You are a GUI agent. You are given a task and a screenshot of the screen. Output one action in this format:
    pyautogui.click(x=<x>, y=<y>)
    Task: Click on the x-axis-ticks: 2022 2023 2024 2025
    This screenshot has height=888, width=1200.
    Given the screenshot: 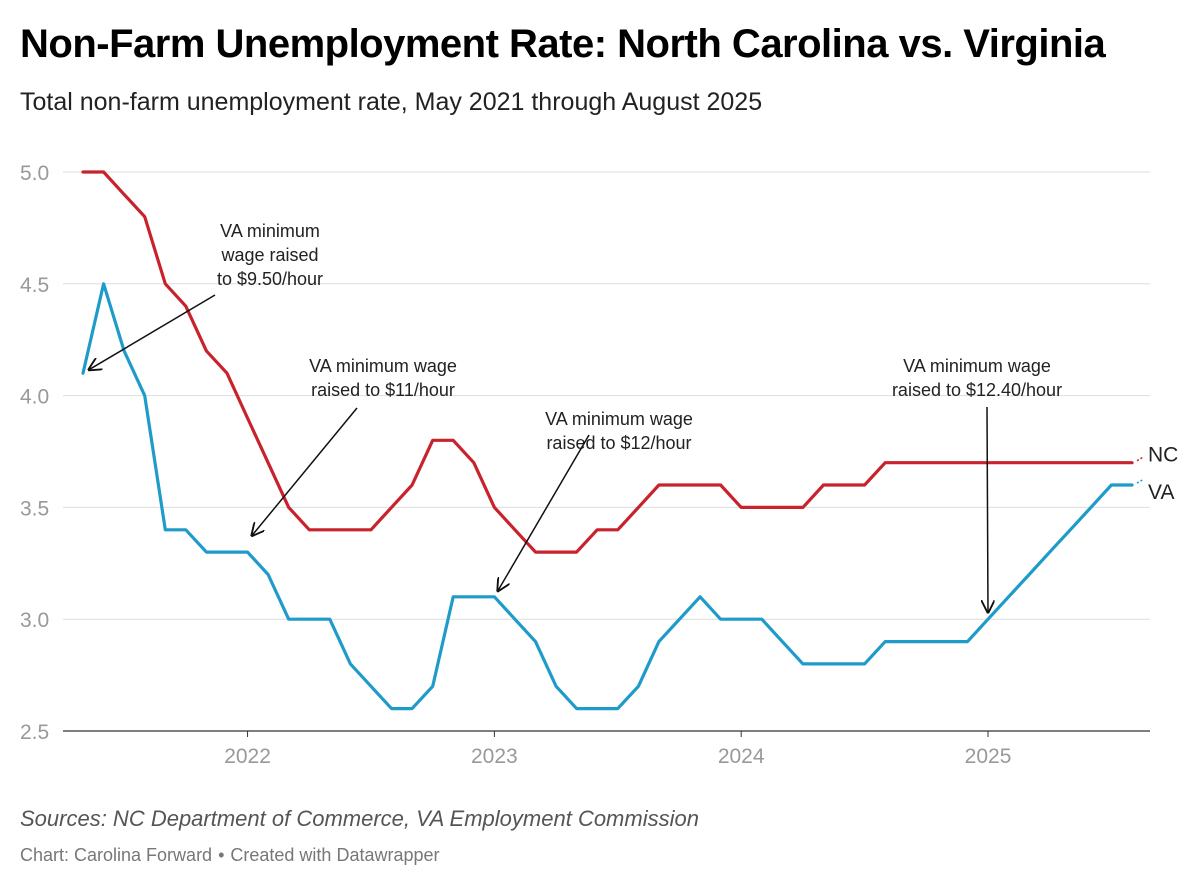 What is the action you would take?
    pyautogui.click(x=617, y=749)
    